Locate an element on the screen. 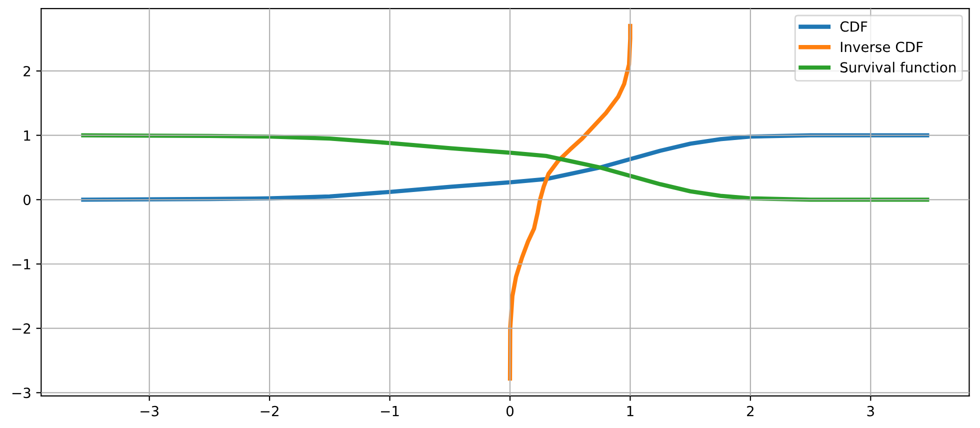  x-tick-label: 3 is located at coordinates (870, 411).